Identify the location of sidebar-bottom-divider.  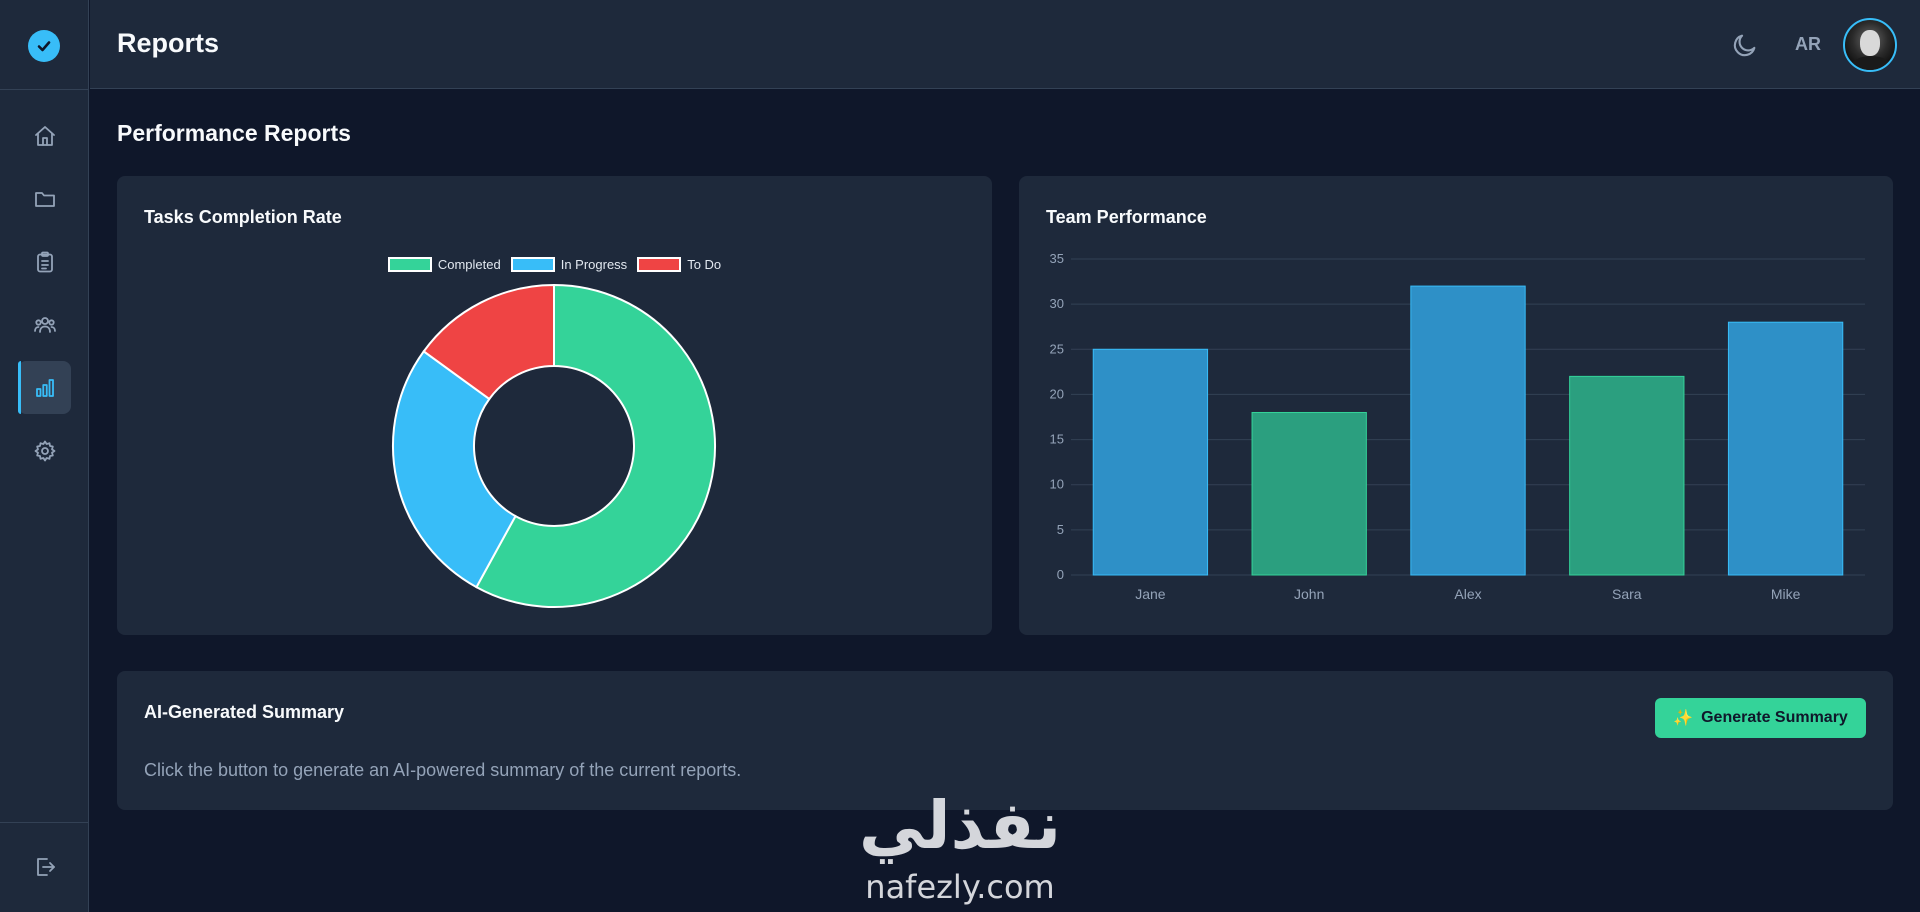
(44, 822).